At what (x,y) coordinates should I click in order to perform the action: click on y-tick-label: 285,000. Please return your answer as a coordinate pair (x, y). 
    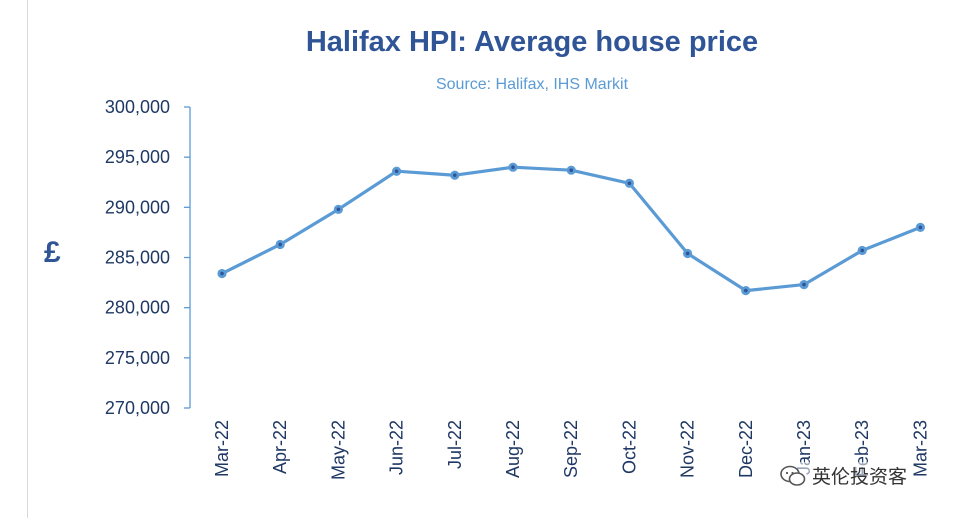
    Looking at the image, I should click on (137, 258).